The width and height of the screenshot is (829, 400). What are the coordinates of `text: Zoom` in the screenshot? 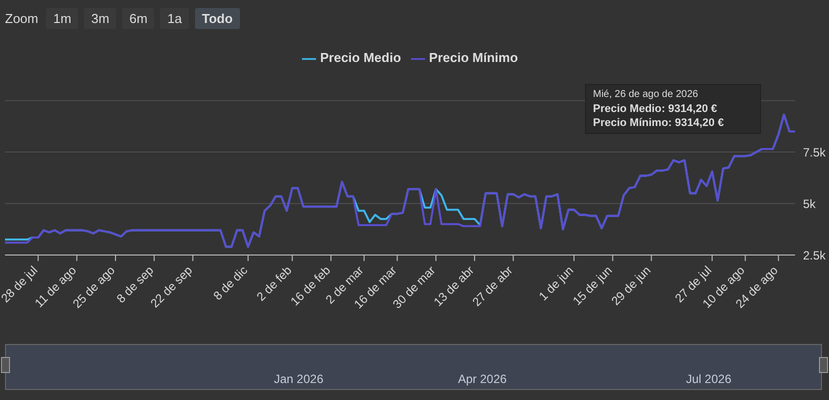 It's located at (21, 18).